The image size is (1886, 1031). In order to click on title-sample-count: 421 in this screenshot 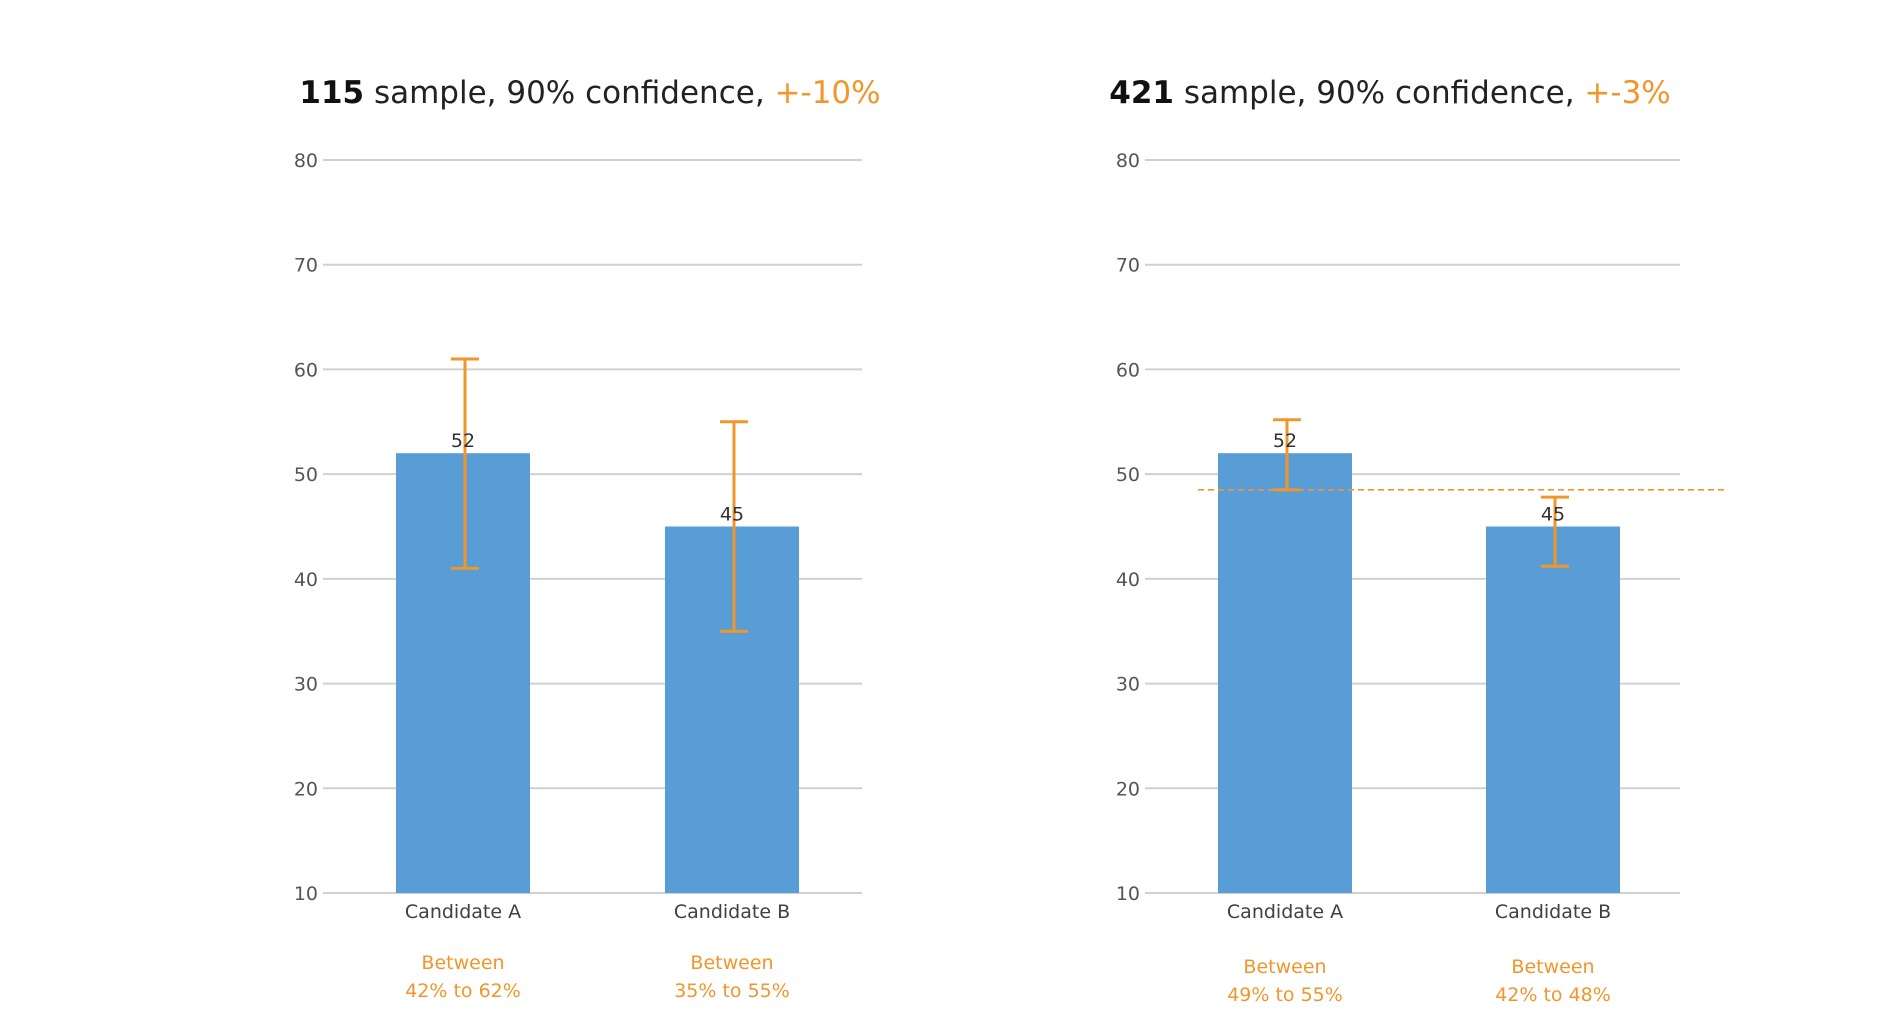, I will do `click(1141, 93)`.